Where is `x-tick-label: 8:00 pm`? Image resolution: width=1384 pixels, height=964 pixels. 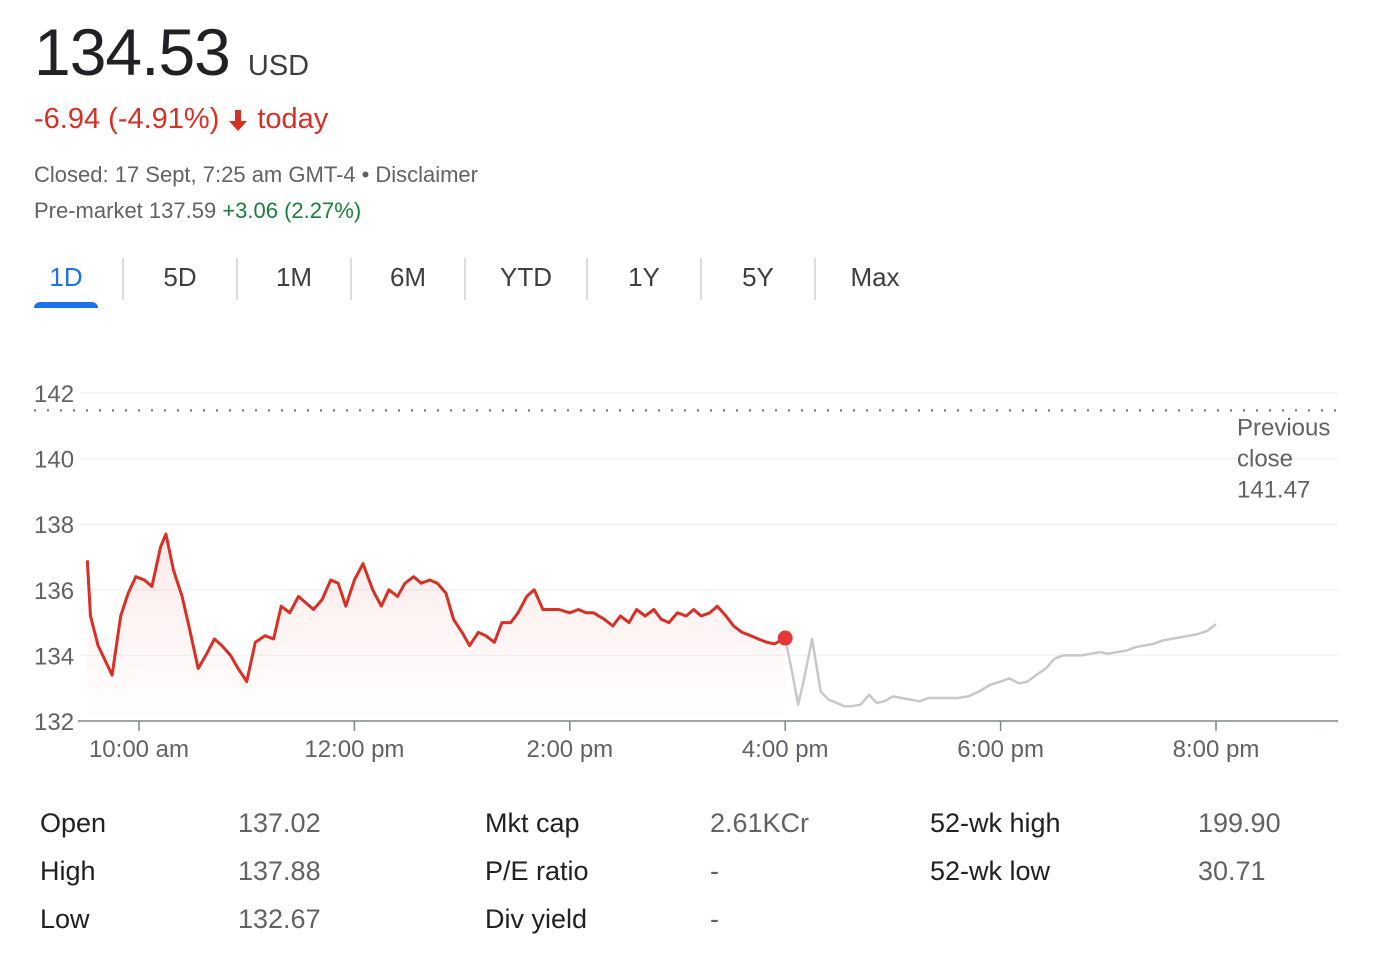
x-tick-label: 8:00 pm is located at coordinates (1216, 749).